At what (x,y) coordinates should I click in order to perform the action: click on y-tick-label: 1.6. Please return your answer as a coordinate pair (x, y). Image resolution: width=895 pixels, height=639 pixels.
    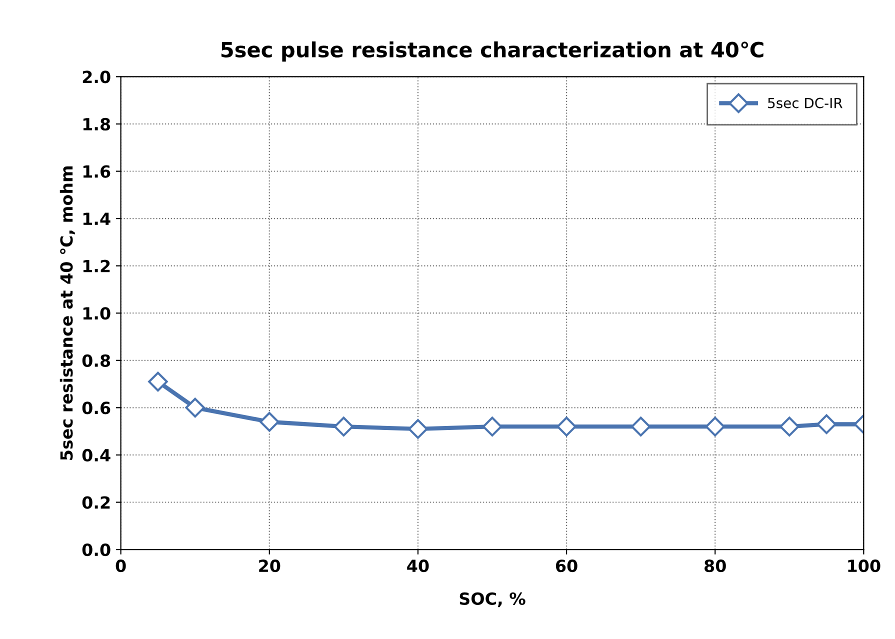
    Looking at the image, I should click on (96, 171).